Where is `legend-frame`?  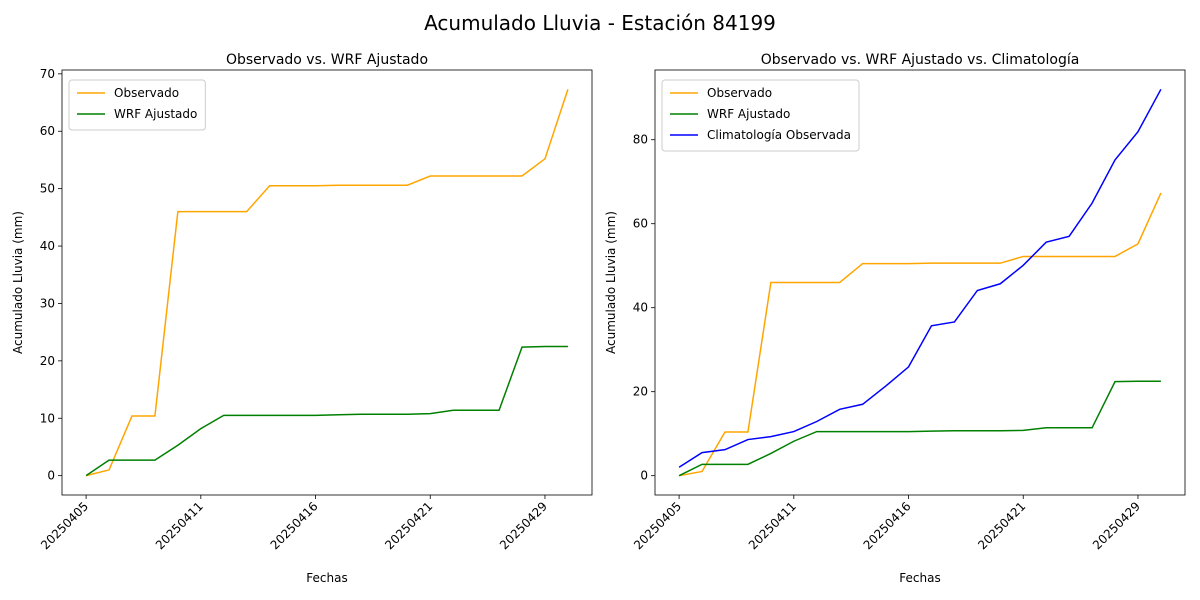 legend-frame is located at coordinates (760, 115).